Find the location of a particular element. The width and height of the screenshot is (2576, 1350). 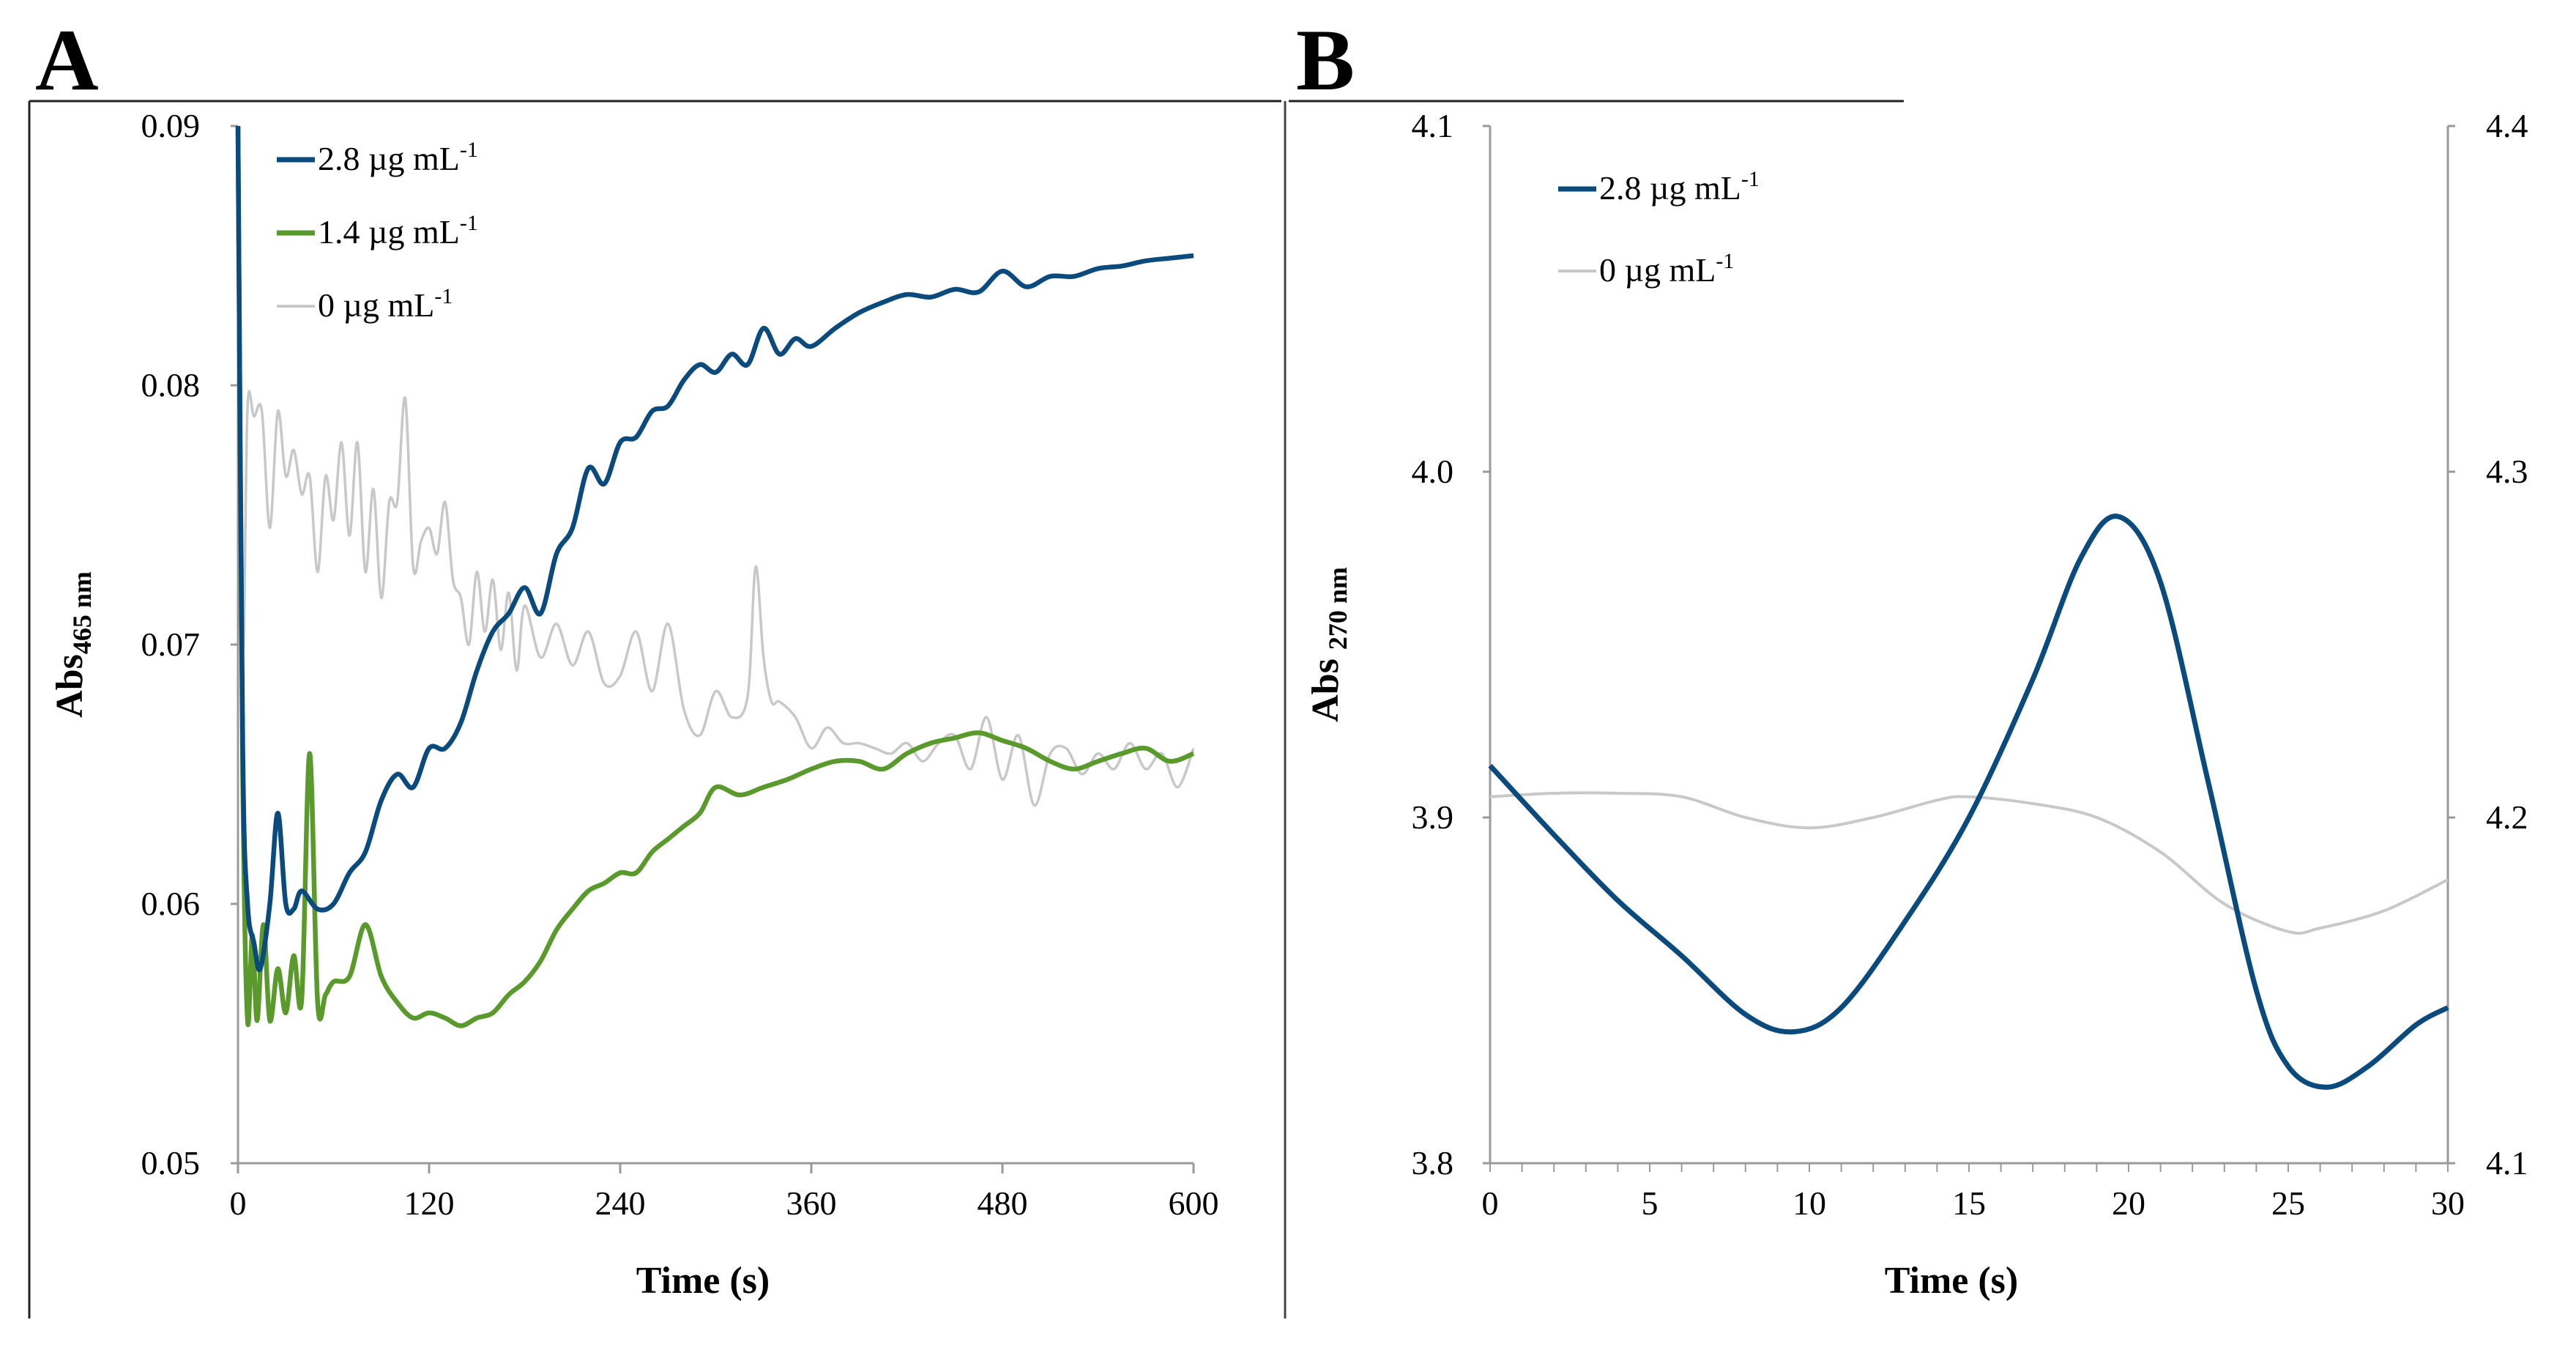

chart-a-legend: 2.8 µg mL-11.4 µg mL-10 µg mL-1 is located at coordinates (377, 231).